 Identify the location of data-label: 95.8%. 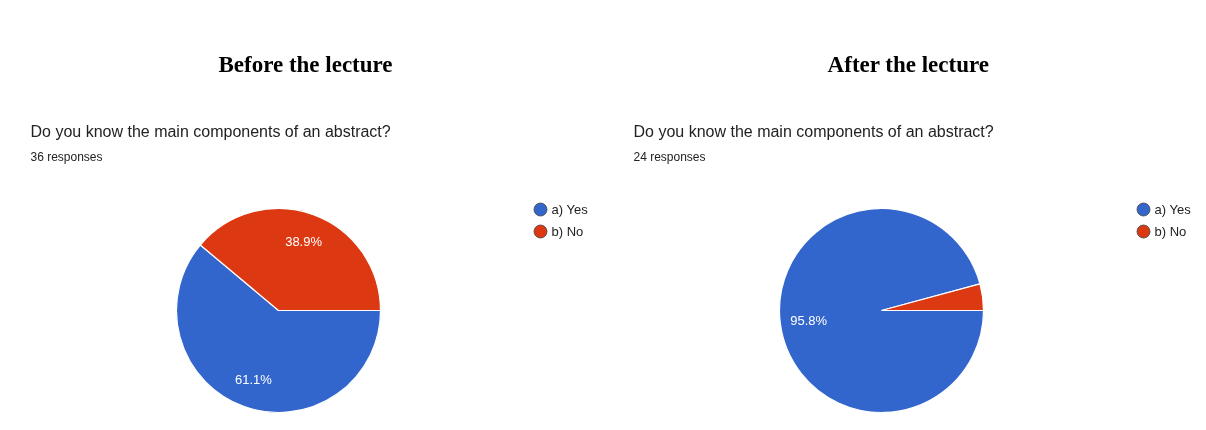
(809, 320).